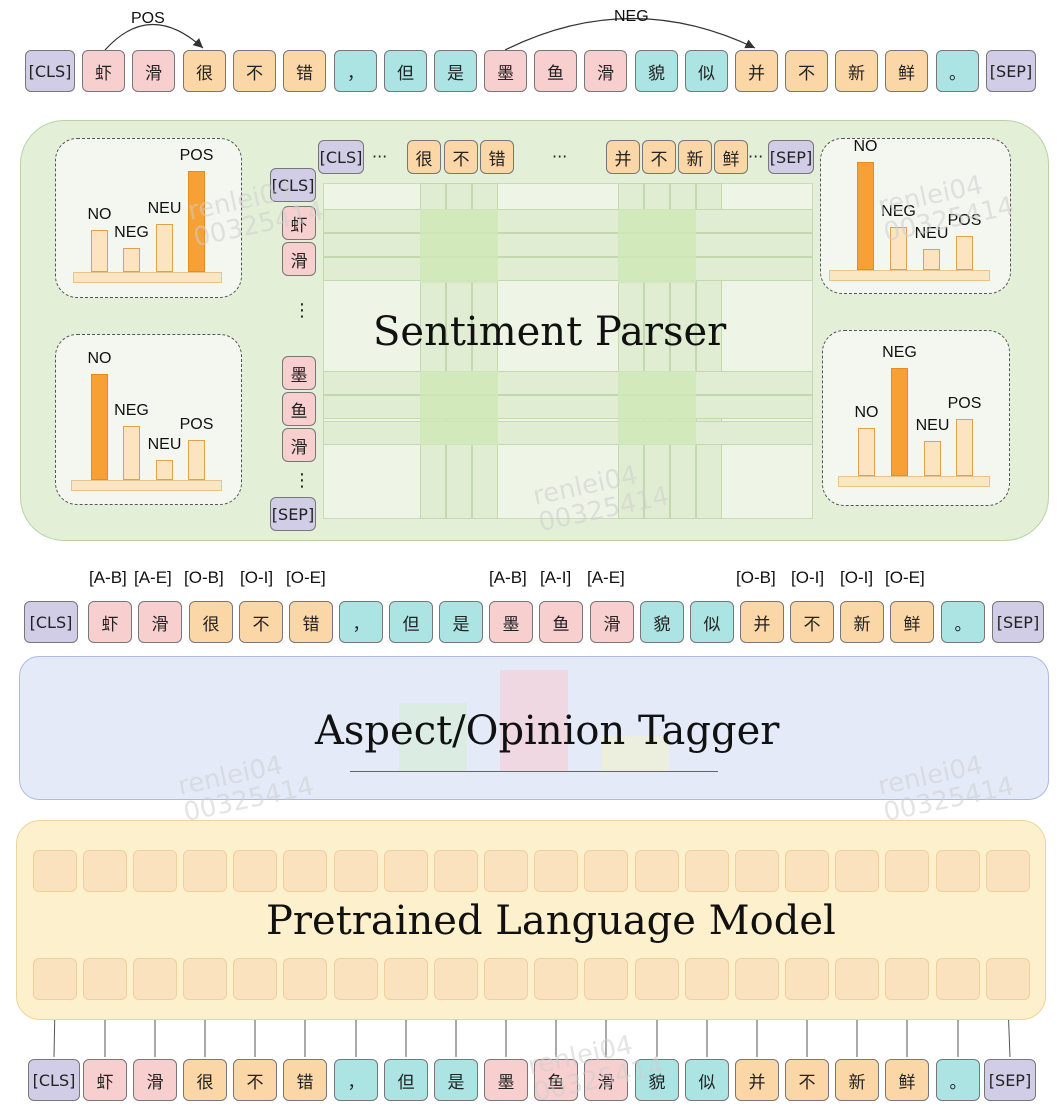 This screenshot has width=1060, height=1118. Describe the element at coordinates (806, 71) in the screenshot. I see `top-sentence-token: 不` at that location.